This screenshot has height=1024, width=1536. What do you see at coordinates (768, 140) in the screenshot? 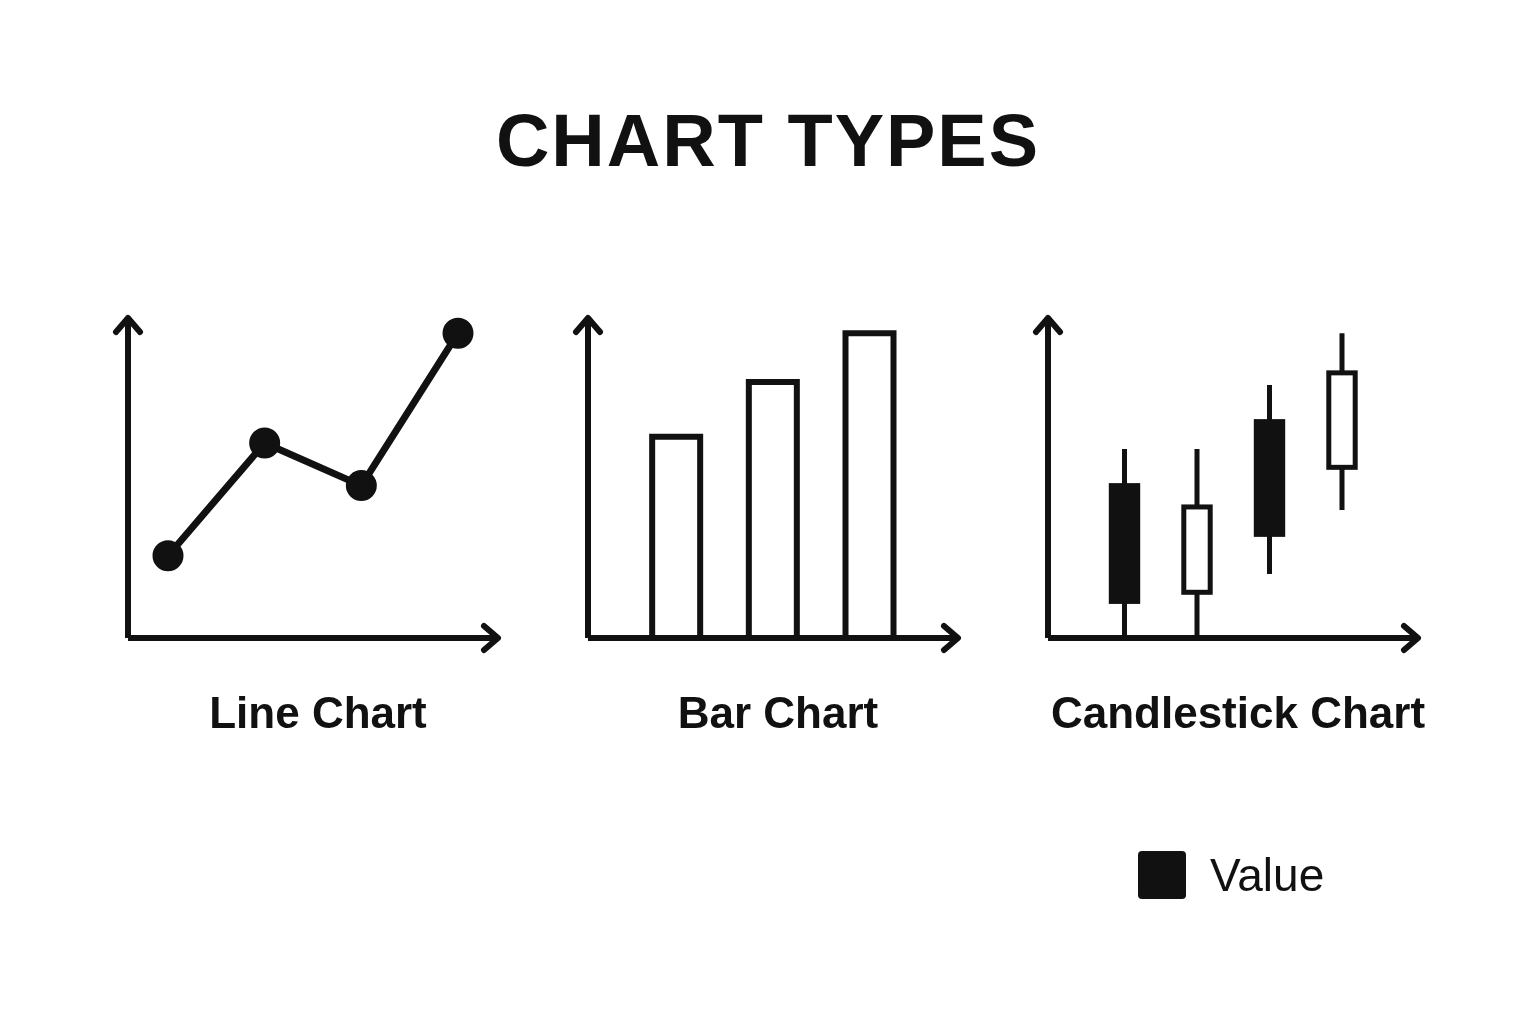
I see `text: CHART TYPES` at bounding box center [768, 140].